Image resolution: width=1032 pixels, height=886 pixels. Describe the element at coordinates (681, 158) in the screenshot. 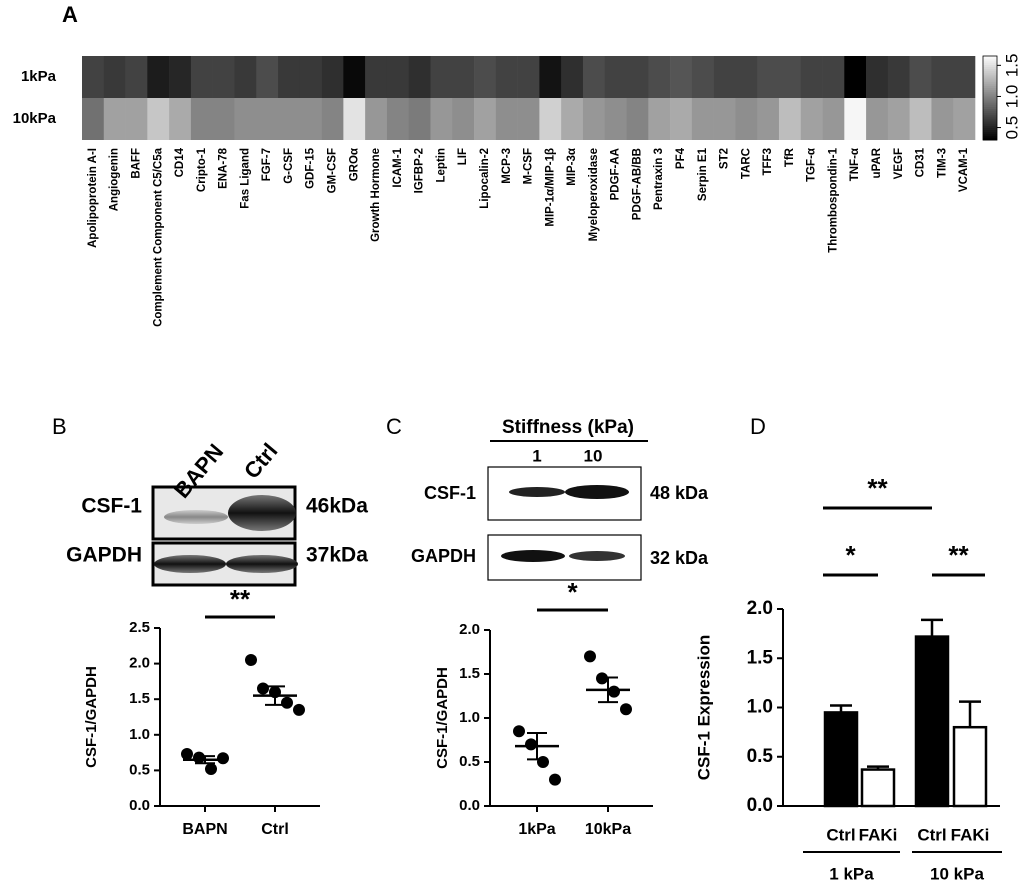

I see `category-label: PF4` at that location.